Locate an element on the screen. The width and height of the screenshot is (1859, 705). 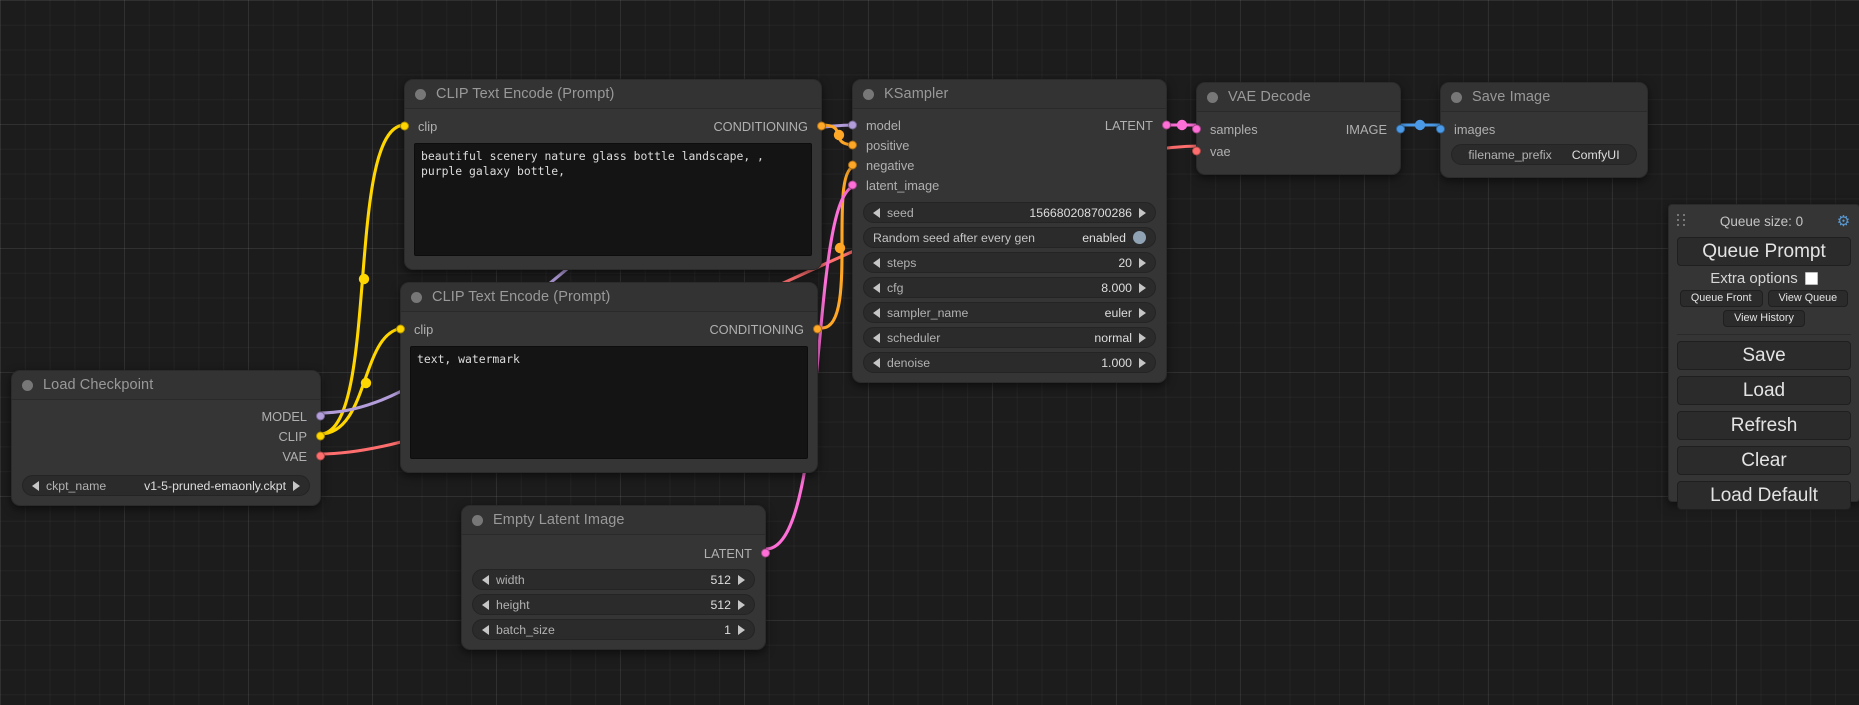
widget-width: width 512 is located at coordinates (613, 579).